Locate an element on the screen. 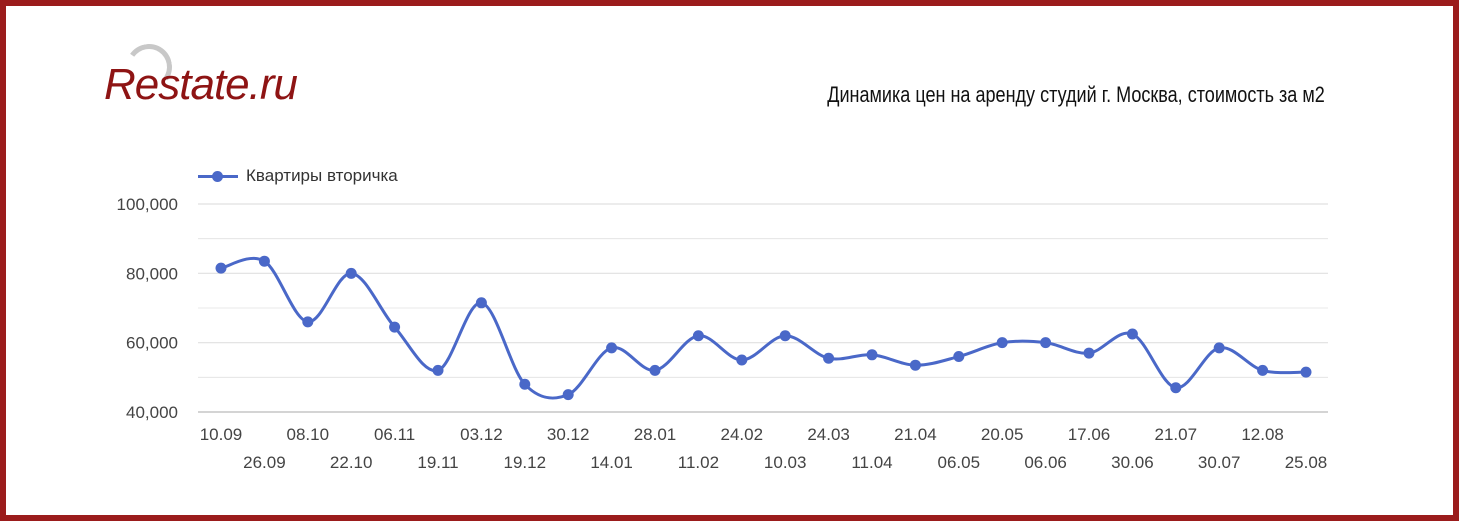 The width and height of the screenshot is (1459, 521). x-tick-label: 10.03 is located at coordinates (785, 462).